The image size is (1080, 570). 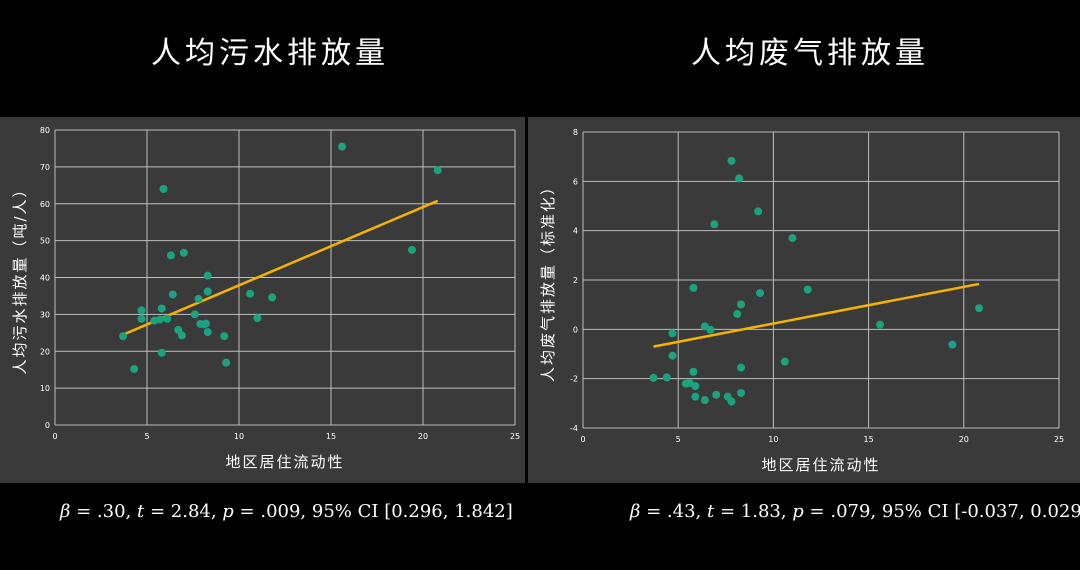 I want to click on y-axis-label: 人均废气排放量（标准化）, so click(x=548, y=280).